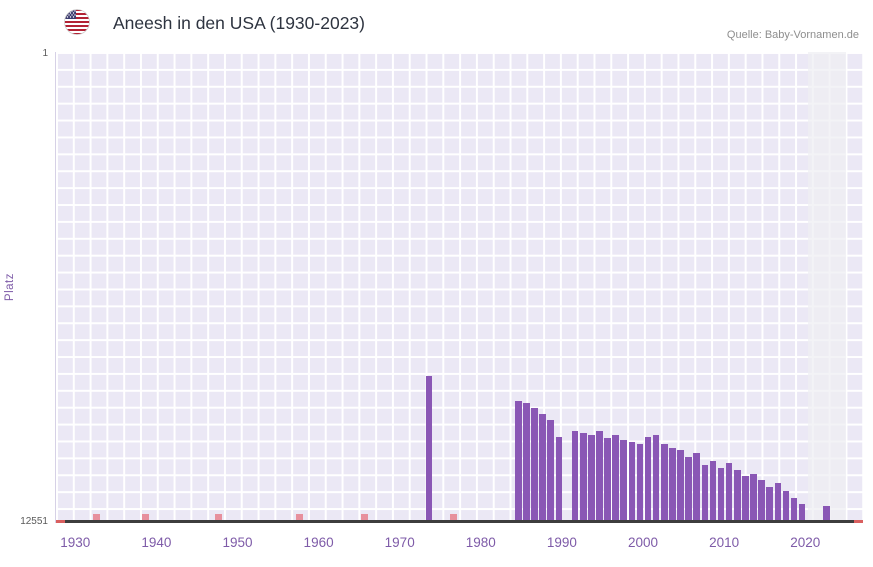 The width and height of the screenshot is (873, 567). What do you see at coordinates (480, 542) in the screenshot?
I see `x-tick-1980: 1980` at bounding box center [480, 542].